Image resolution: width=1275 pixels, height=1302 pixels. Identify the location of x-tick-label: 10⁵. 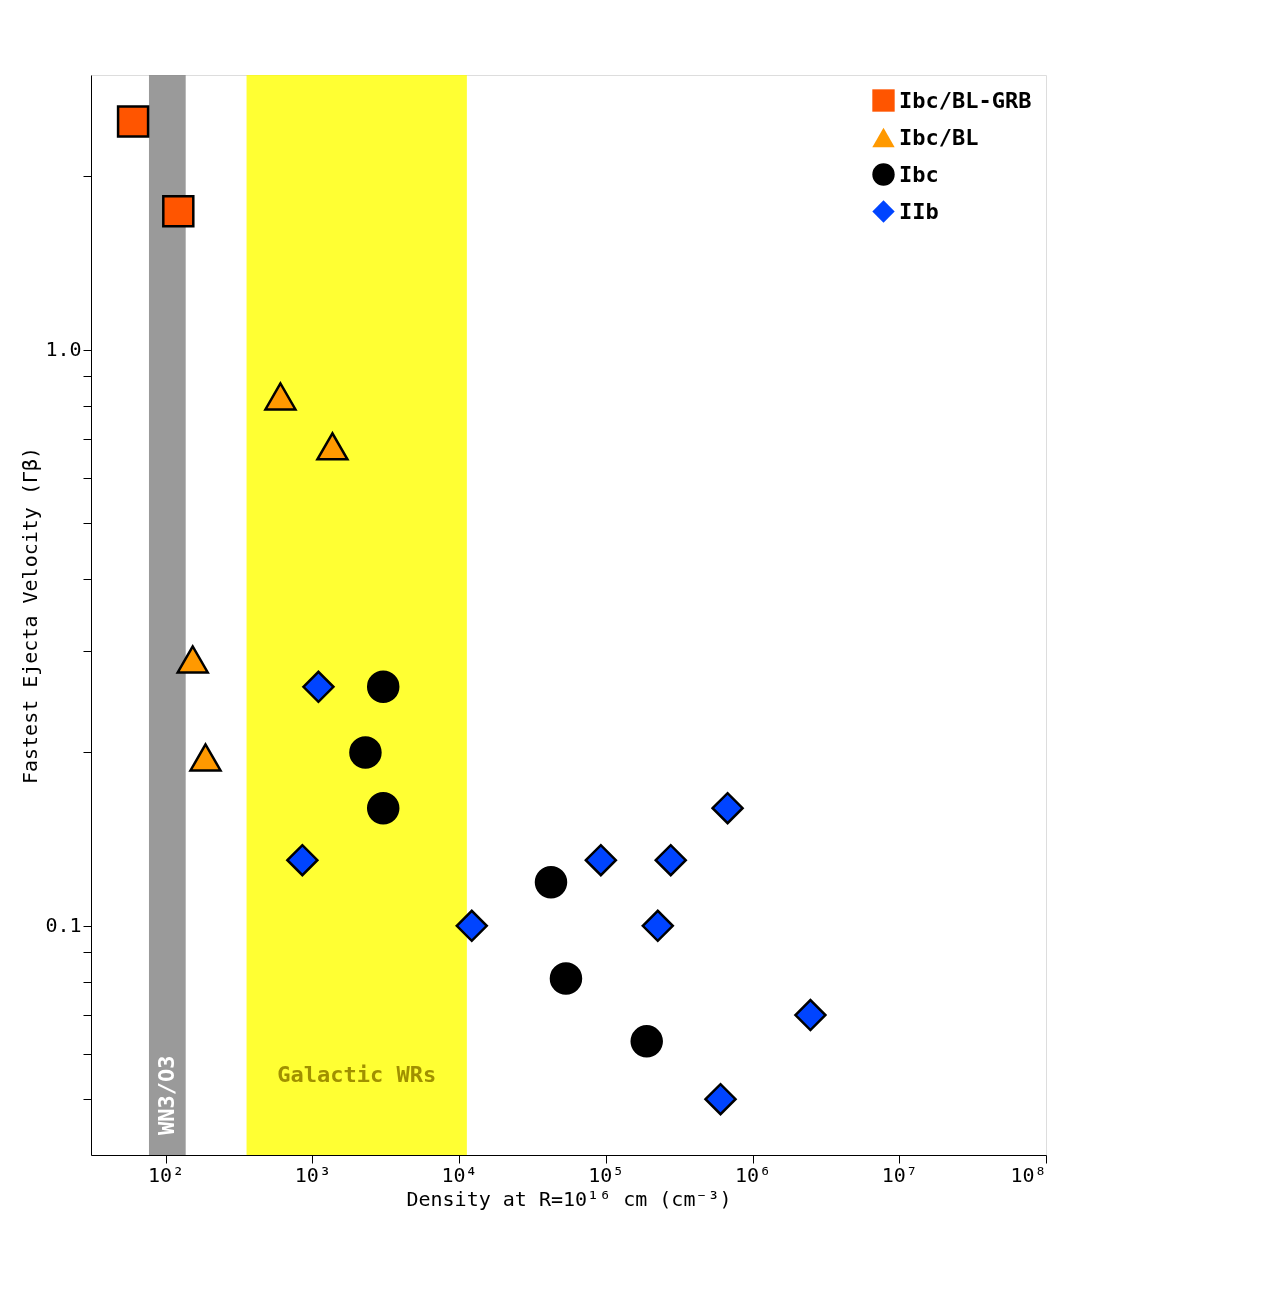
(606, 1174).